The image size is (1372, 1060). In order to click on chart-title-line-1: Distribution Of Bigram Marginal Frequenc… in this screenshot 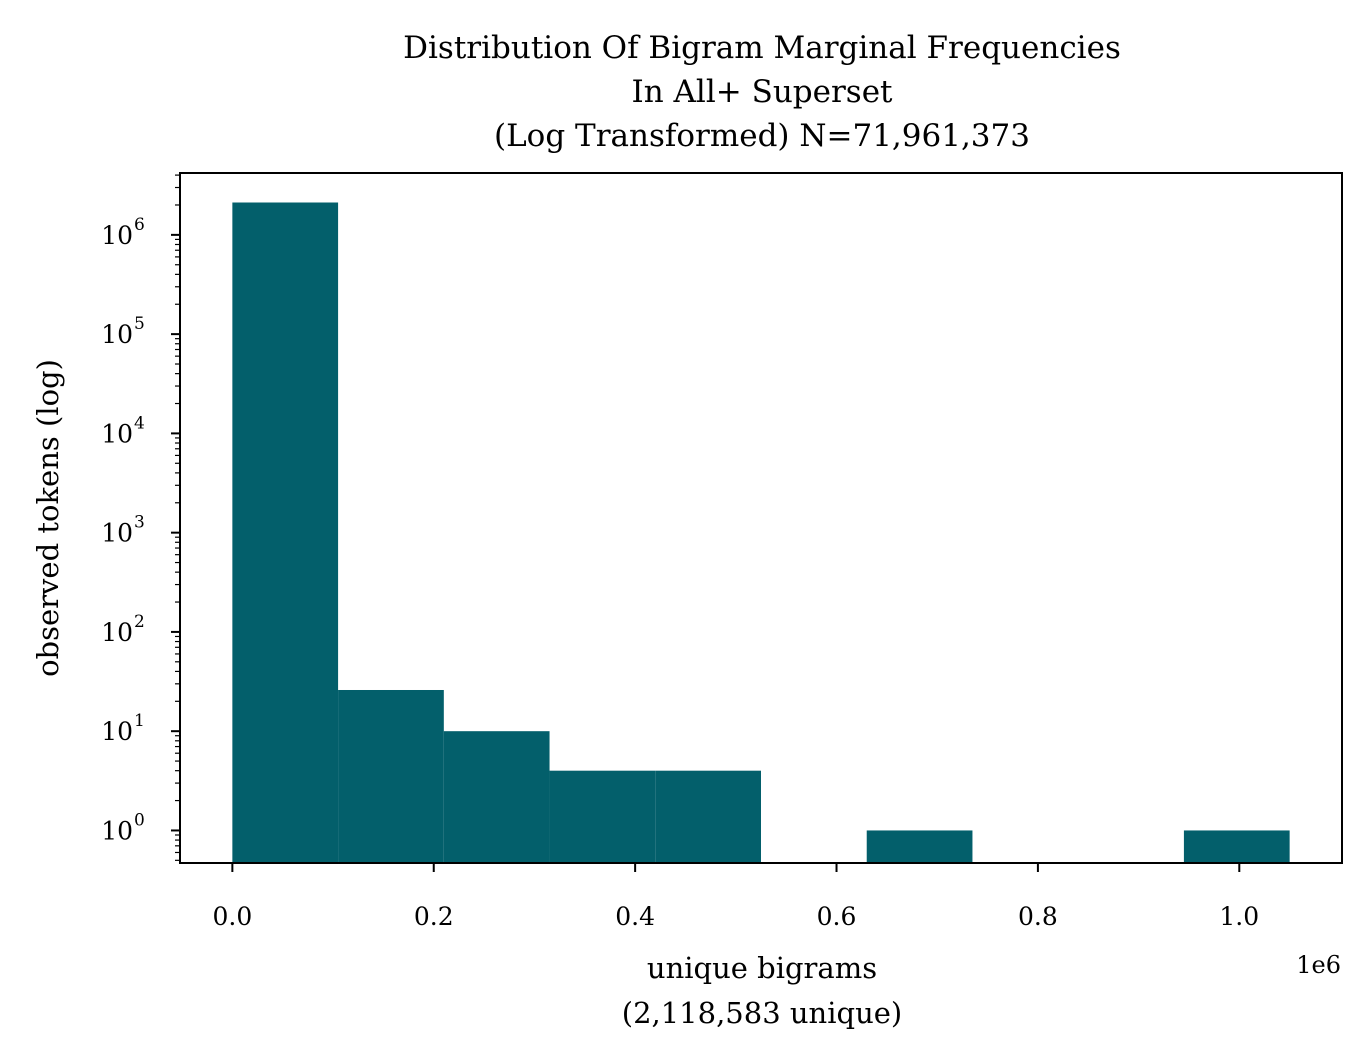, I will do `click(762, 48)`.